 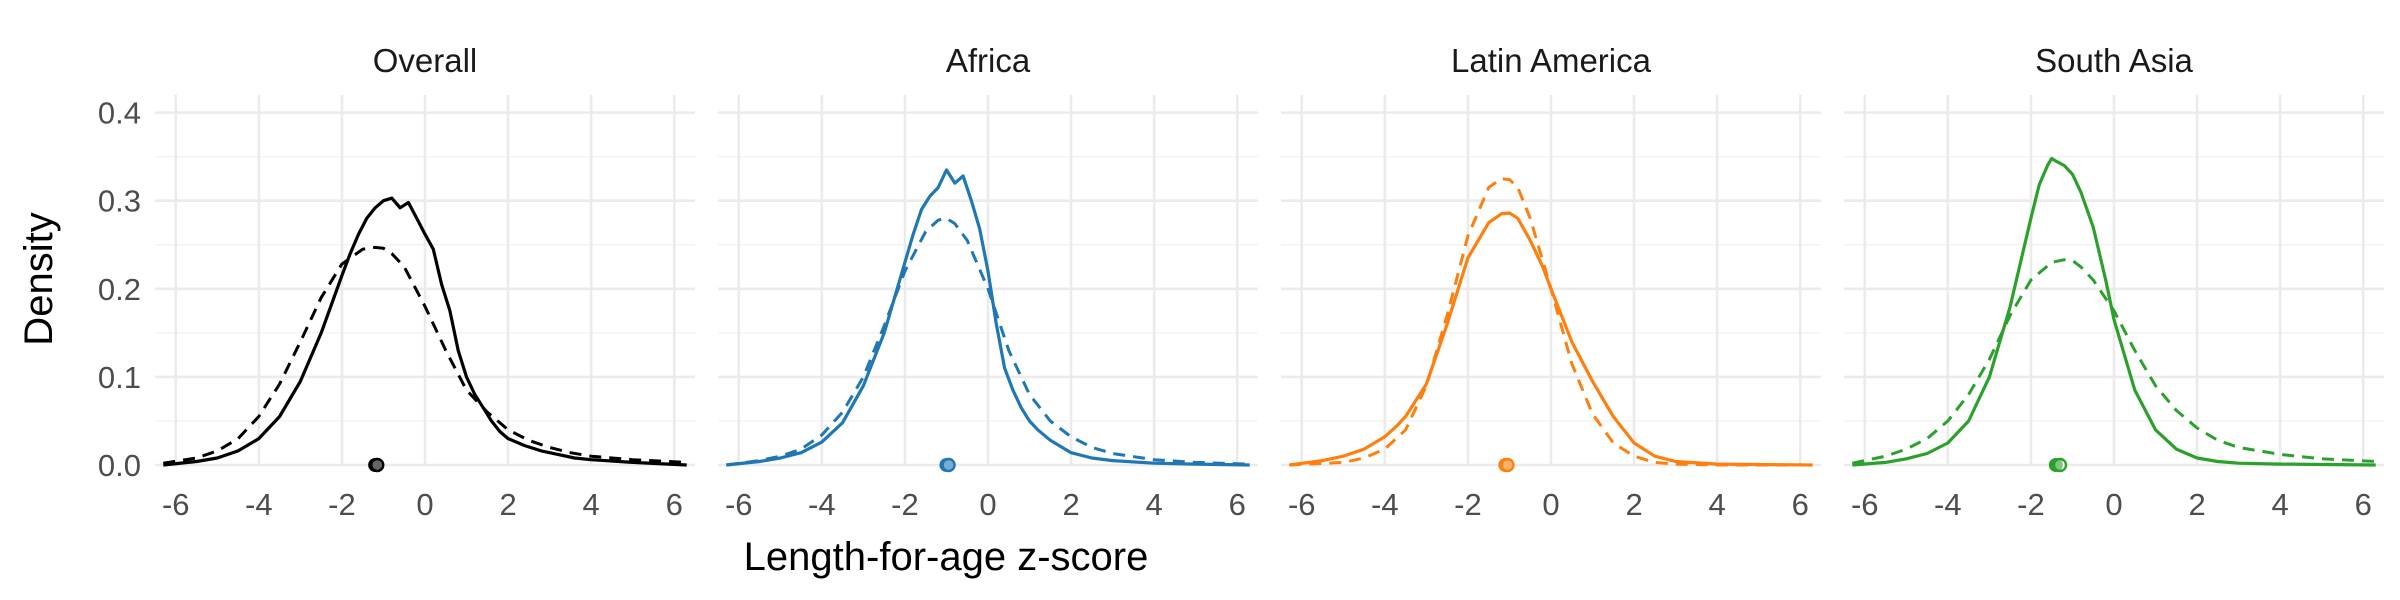 What do you see at coordinates (119, 113) in the screenshot?
I see `y-tick-label: 0.4` at bounding box center [119, 113].